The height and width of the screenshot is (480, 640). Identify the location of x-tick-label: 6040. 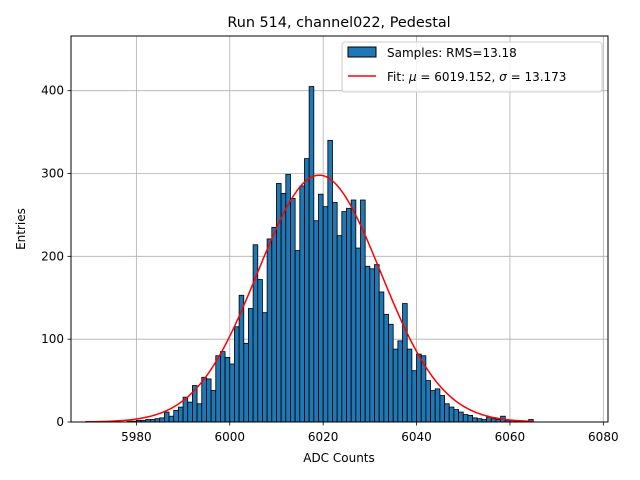
(416, 437).